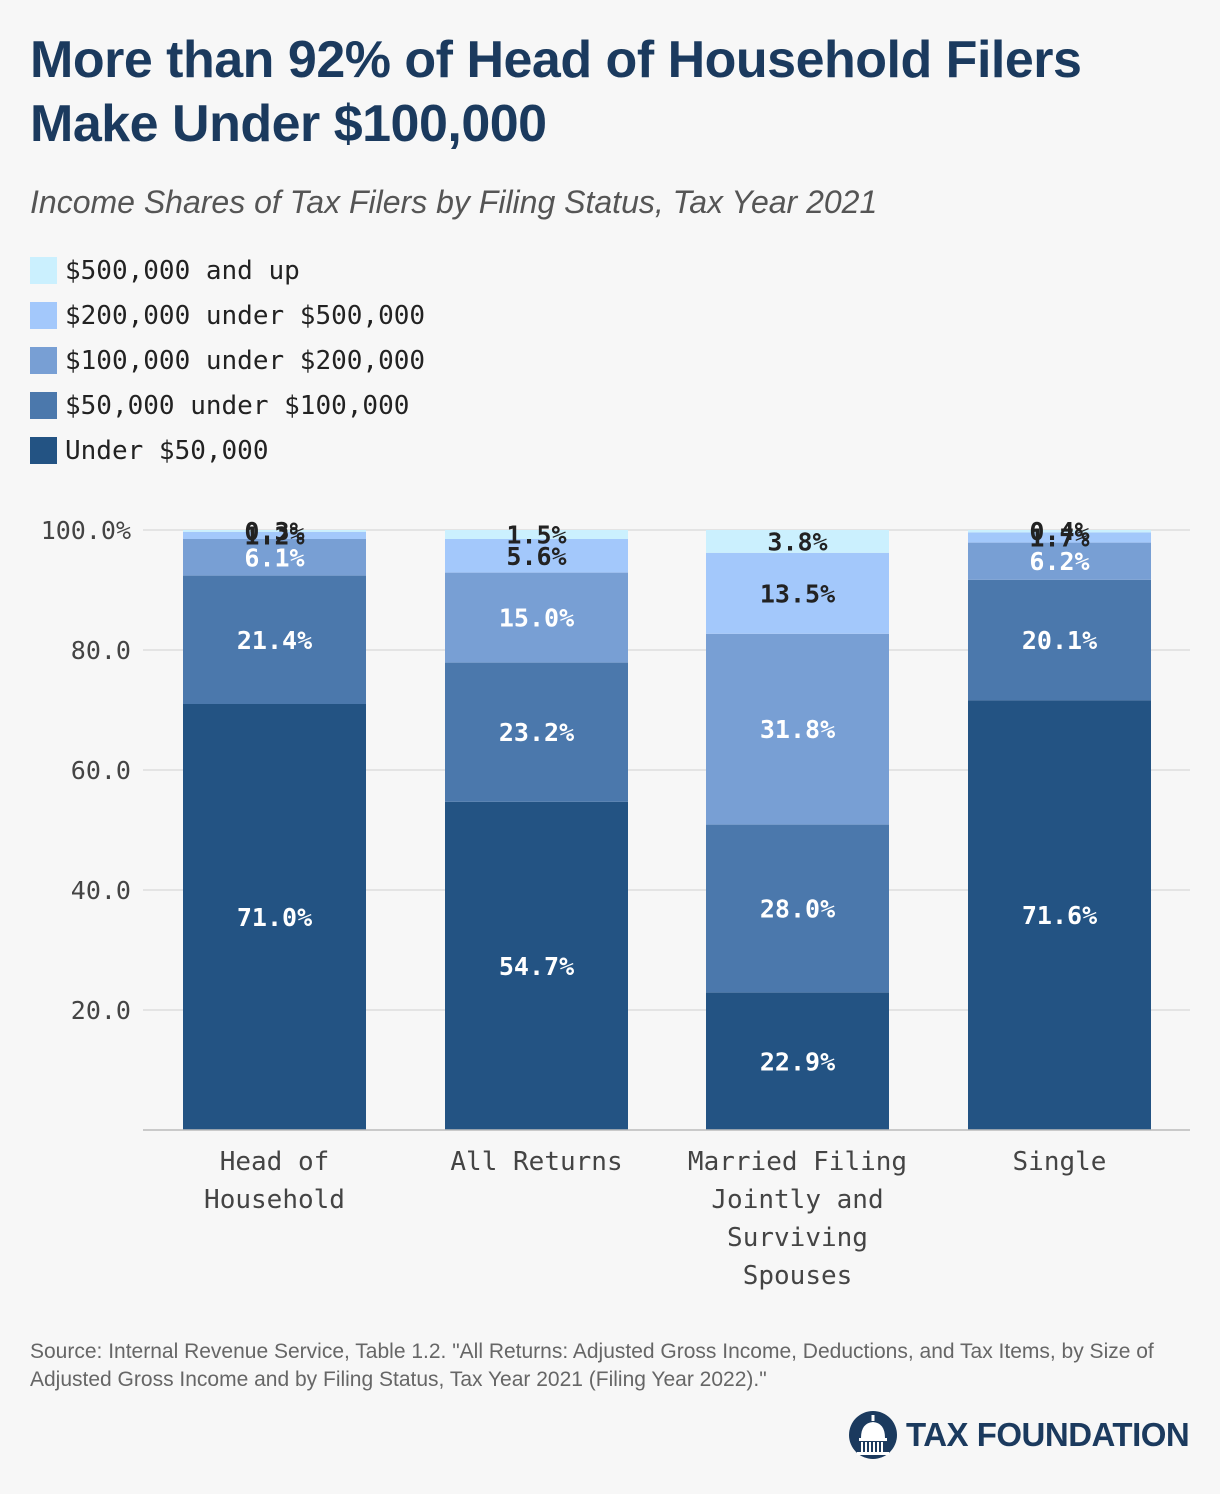 The height and width of the screenshot is (1494, 1220). I want to click on data-label: 71.0%, so click(274, 917).